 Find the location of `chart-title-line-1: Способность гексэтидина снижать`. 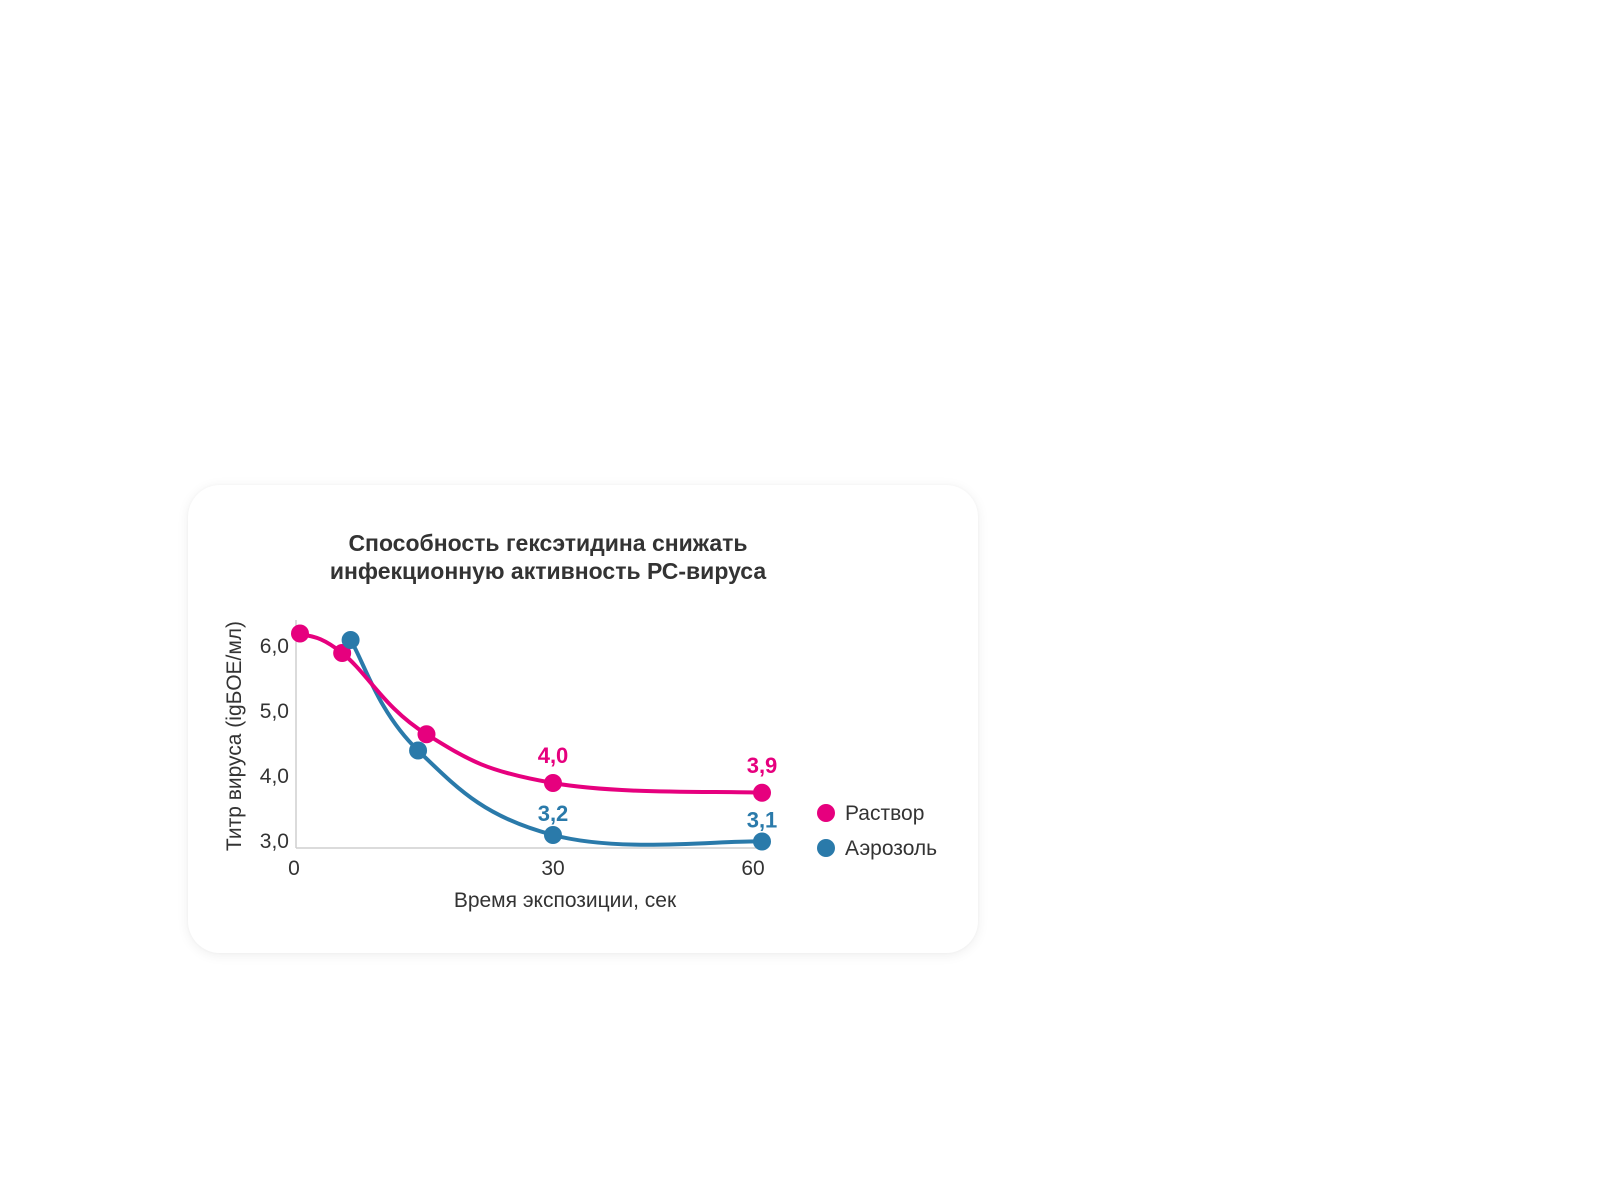

chart-title-line-1: Способность гексэтидина снижать is located at coordinates (548, 543).